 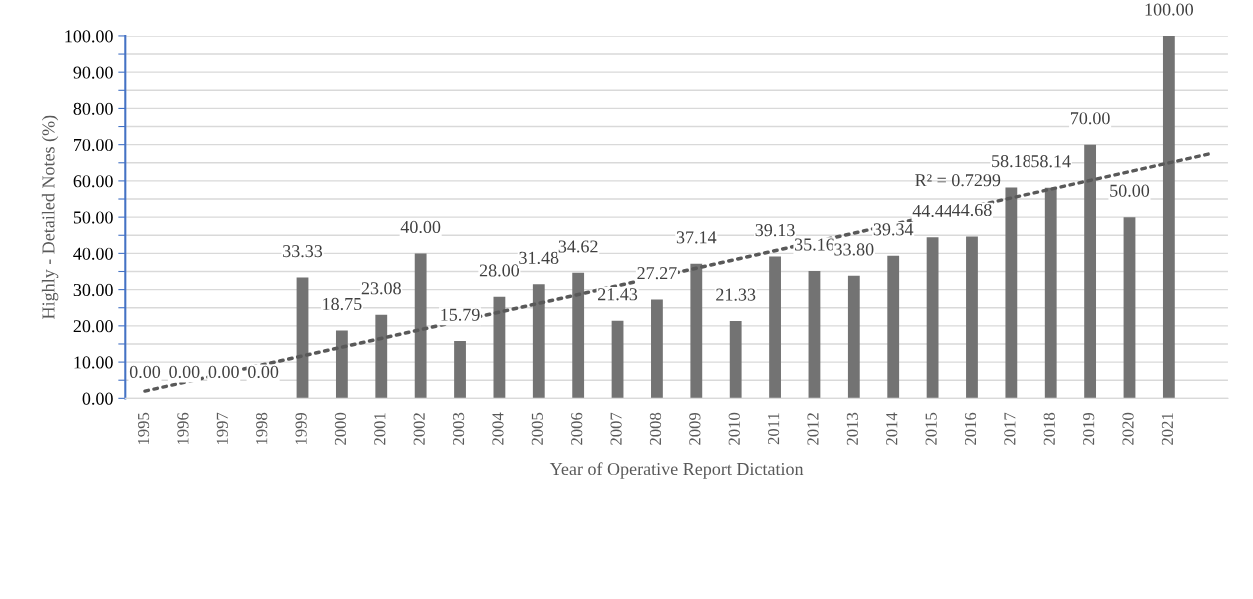 What do you see at coordinates (893, 229) in the screenshot?
I see `data-label: 39.34` at bounding box center [893, 229].